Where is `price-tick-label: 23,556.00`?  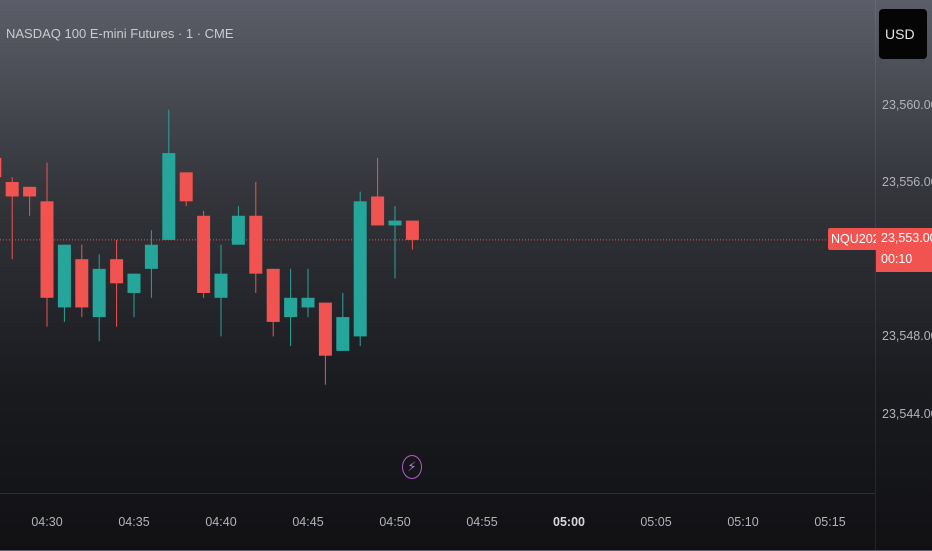 price-tick-label: 23,556.00 is located at coordinates (907, 182).